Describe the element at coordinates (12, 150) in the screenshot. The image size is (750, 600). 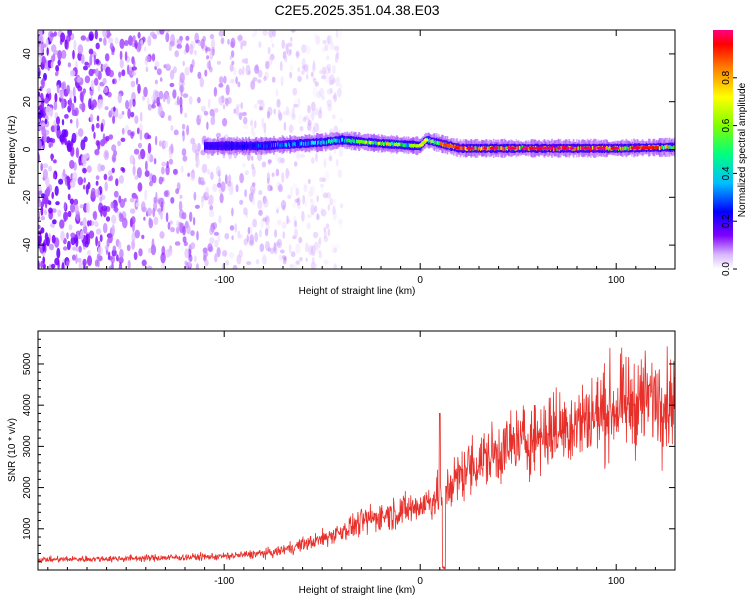
I see `heatmap-ylabel: Frequency (Hz)` at that location.